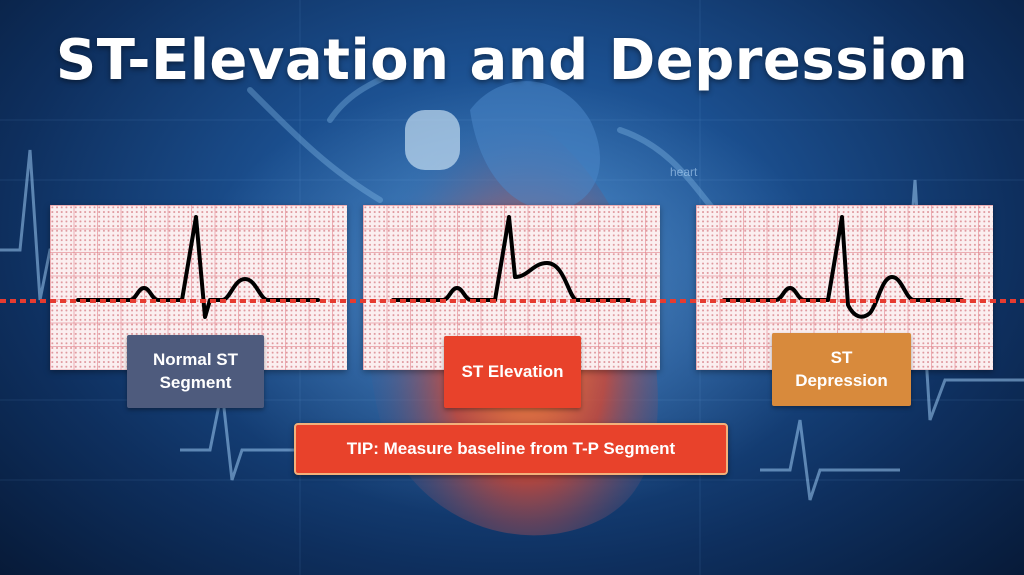 The image size is (1024, 575). I want to click on slide-title: ST-Elevation and Depression, so click(512, 60).